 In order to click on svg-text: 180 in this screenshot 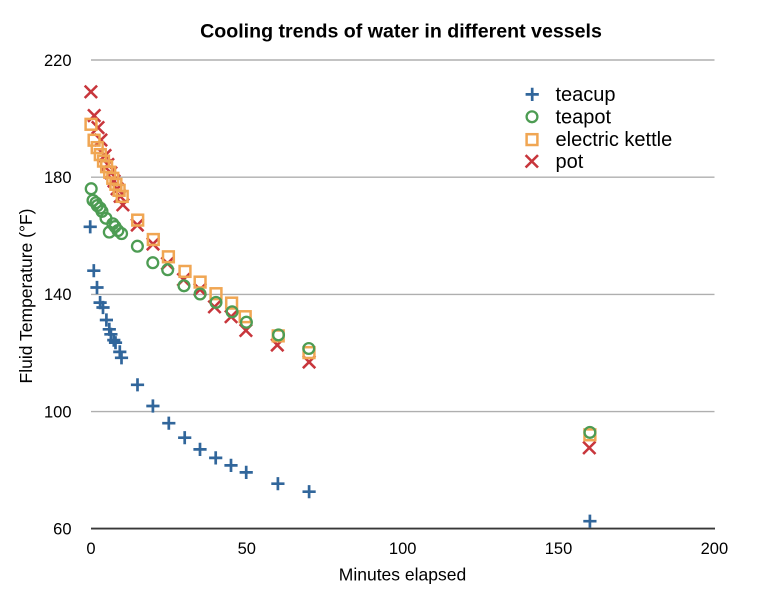, I will do `click(58, 178)`.